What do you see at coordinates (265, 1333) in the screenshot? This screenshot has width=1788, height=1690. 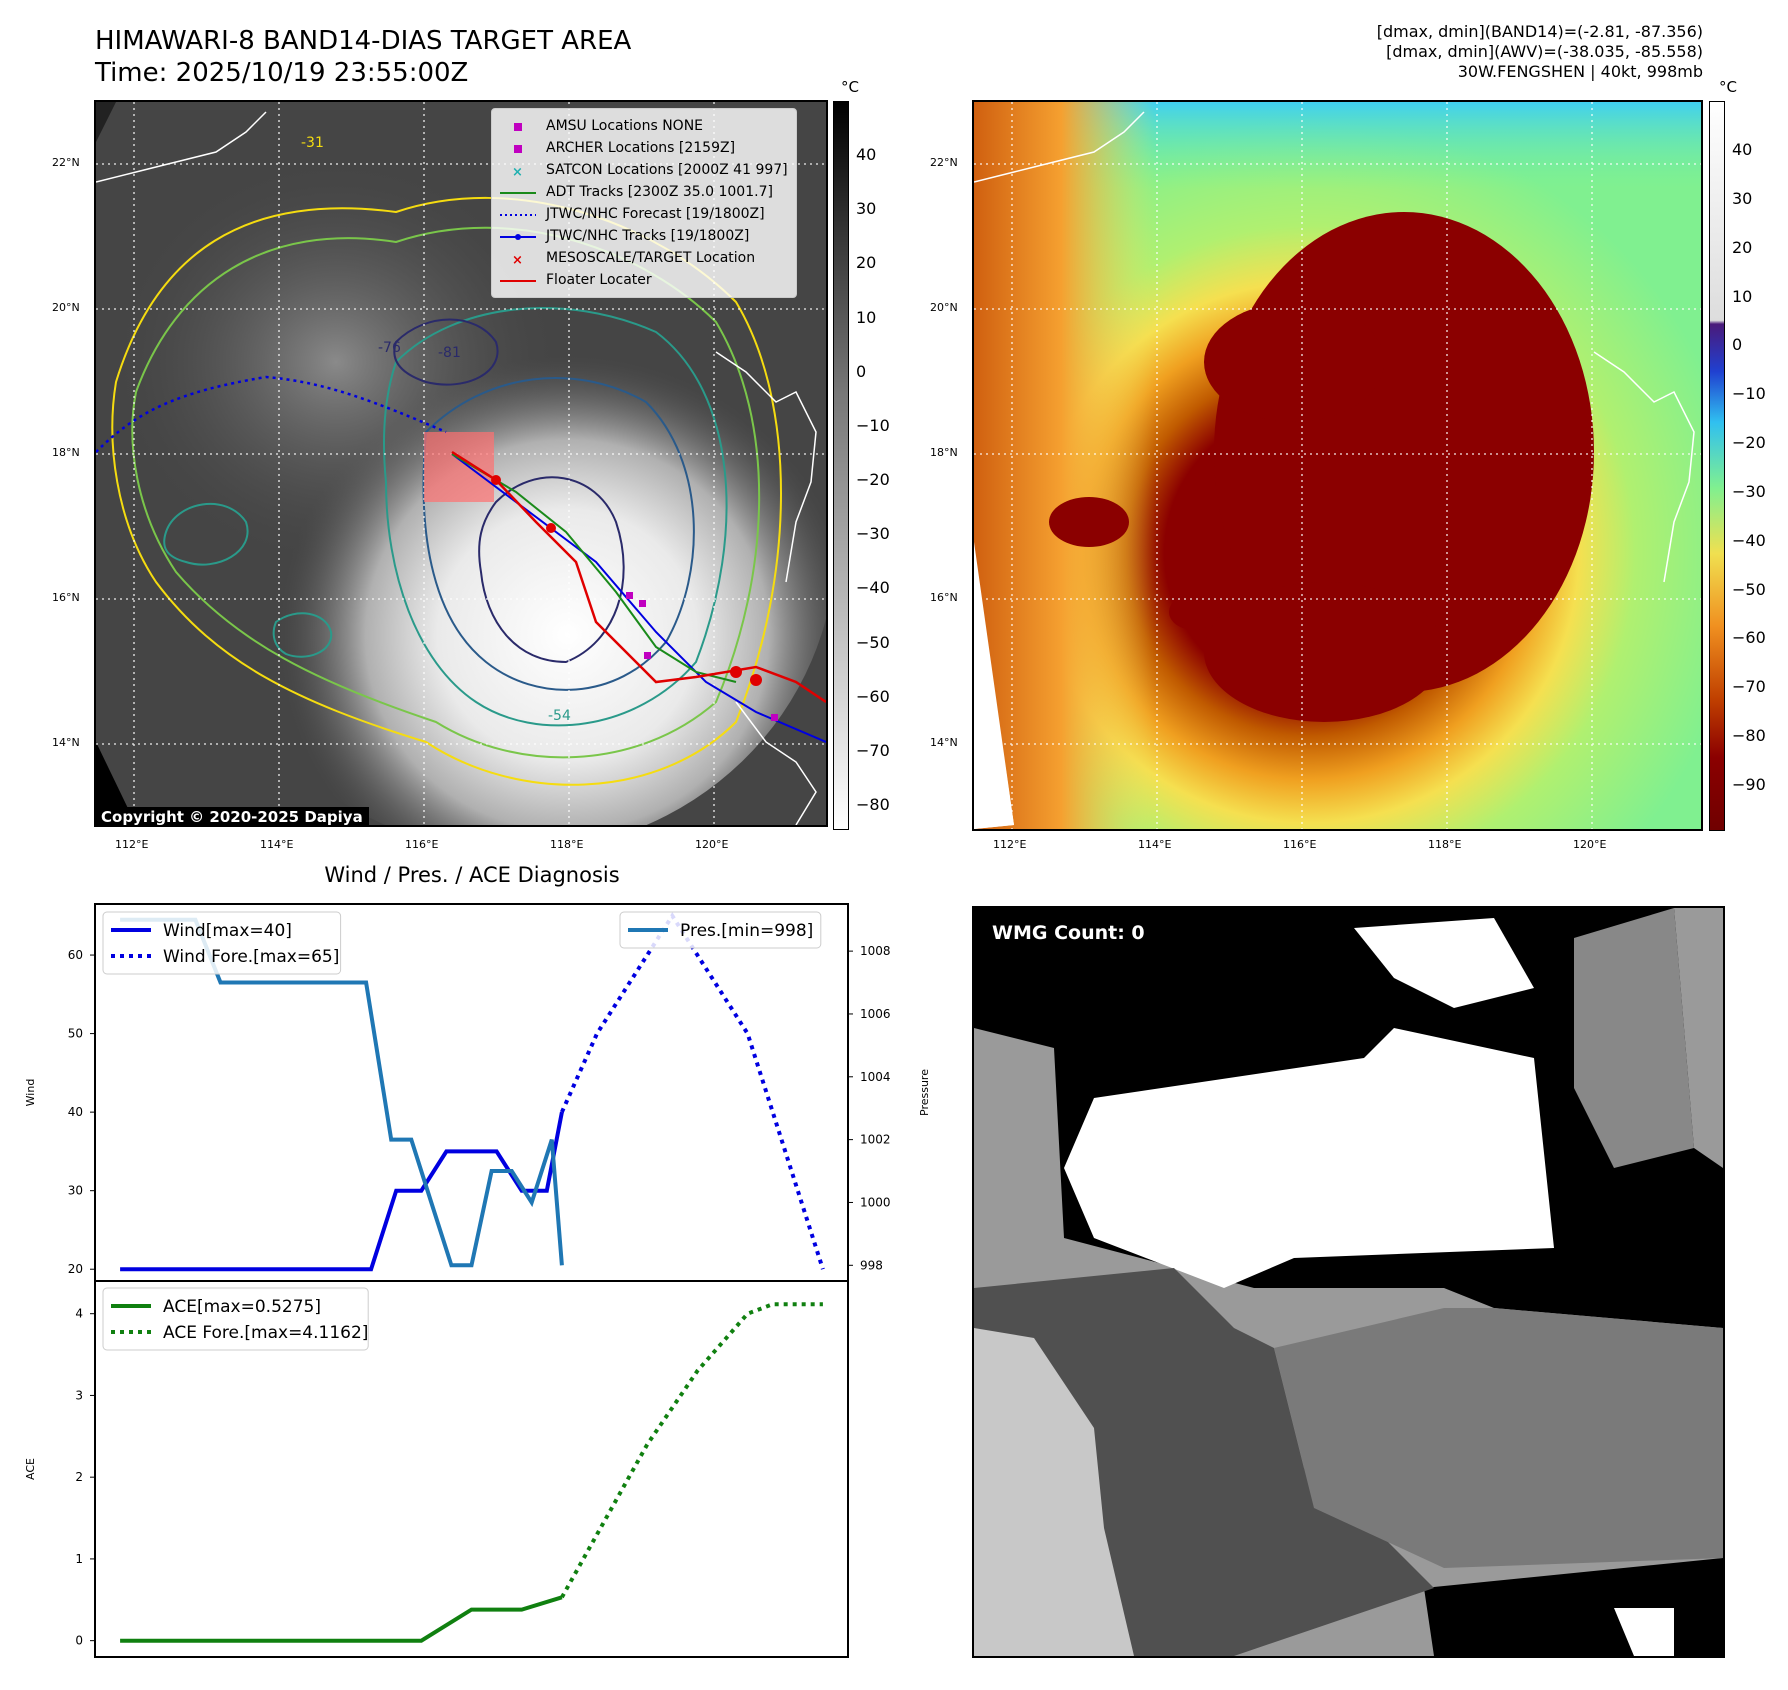 I see `chart-legend-label: ACE Fore.[max=4.1162]` at bounding box center [265, 1333].